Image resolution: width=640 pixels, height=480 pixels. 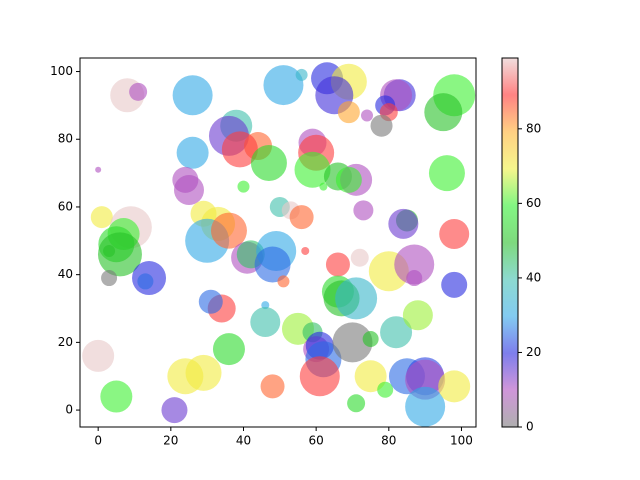 What do you see at coordinates (533, 128) in the screenshot?
I see `colorbar-tick-label: 80` at bounding box center [533, 128].